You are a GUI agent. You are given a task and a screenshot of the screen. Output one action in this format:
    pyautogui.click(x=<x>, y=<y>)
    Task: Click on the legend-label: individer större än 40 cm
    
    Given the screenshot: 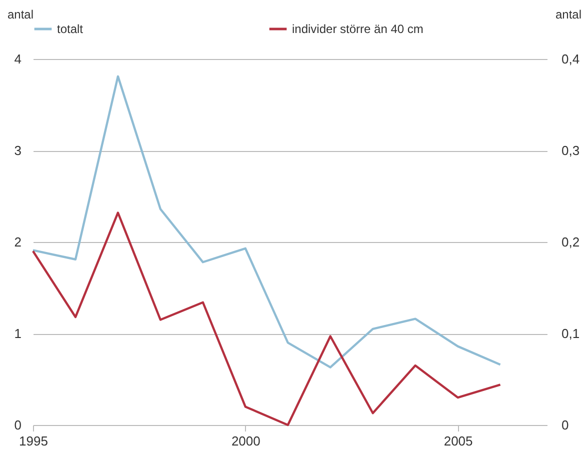 What is the action you would take?
    pyautogui.click(x=358, y=29)
    